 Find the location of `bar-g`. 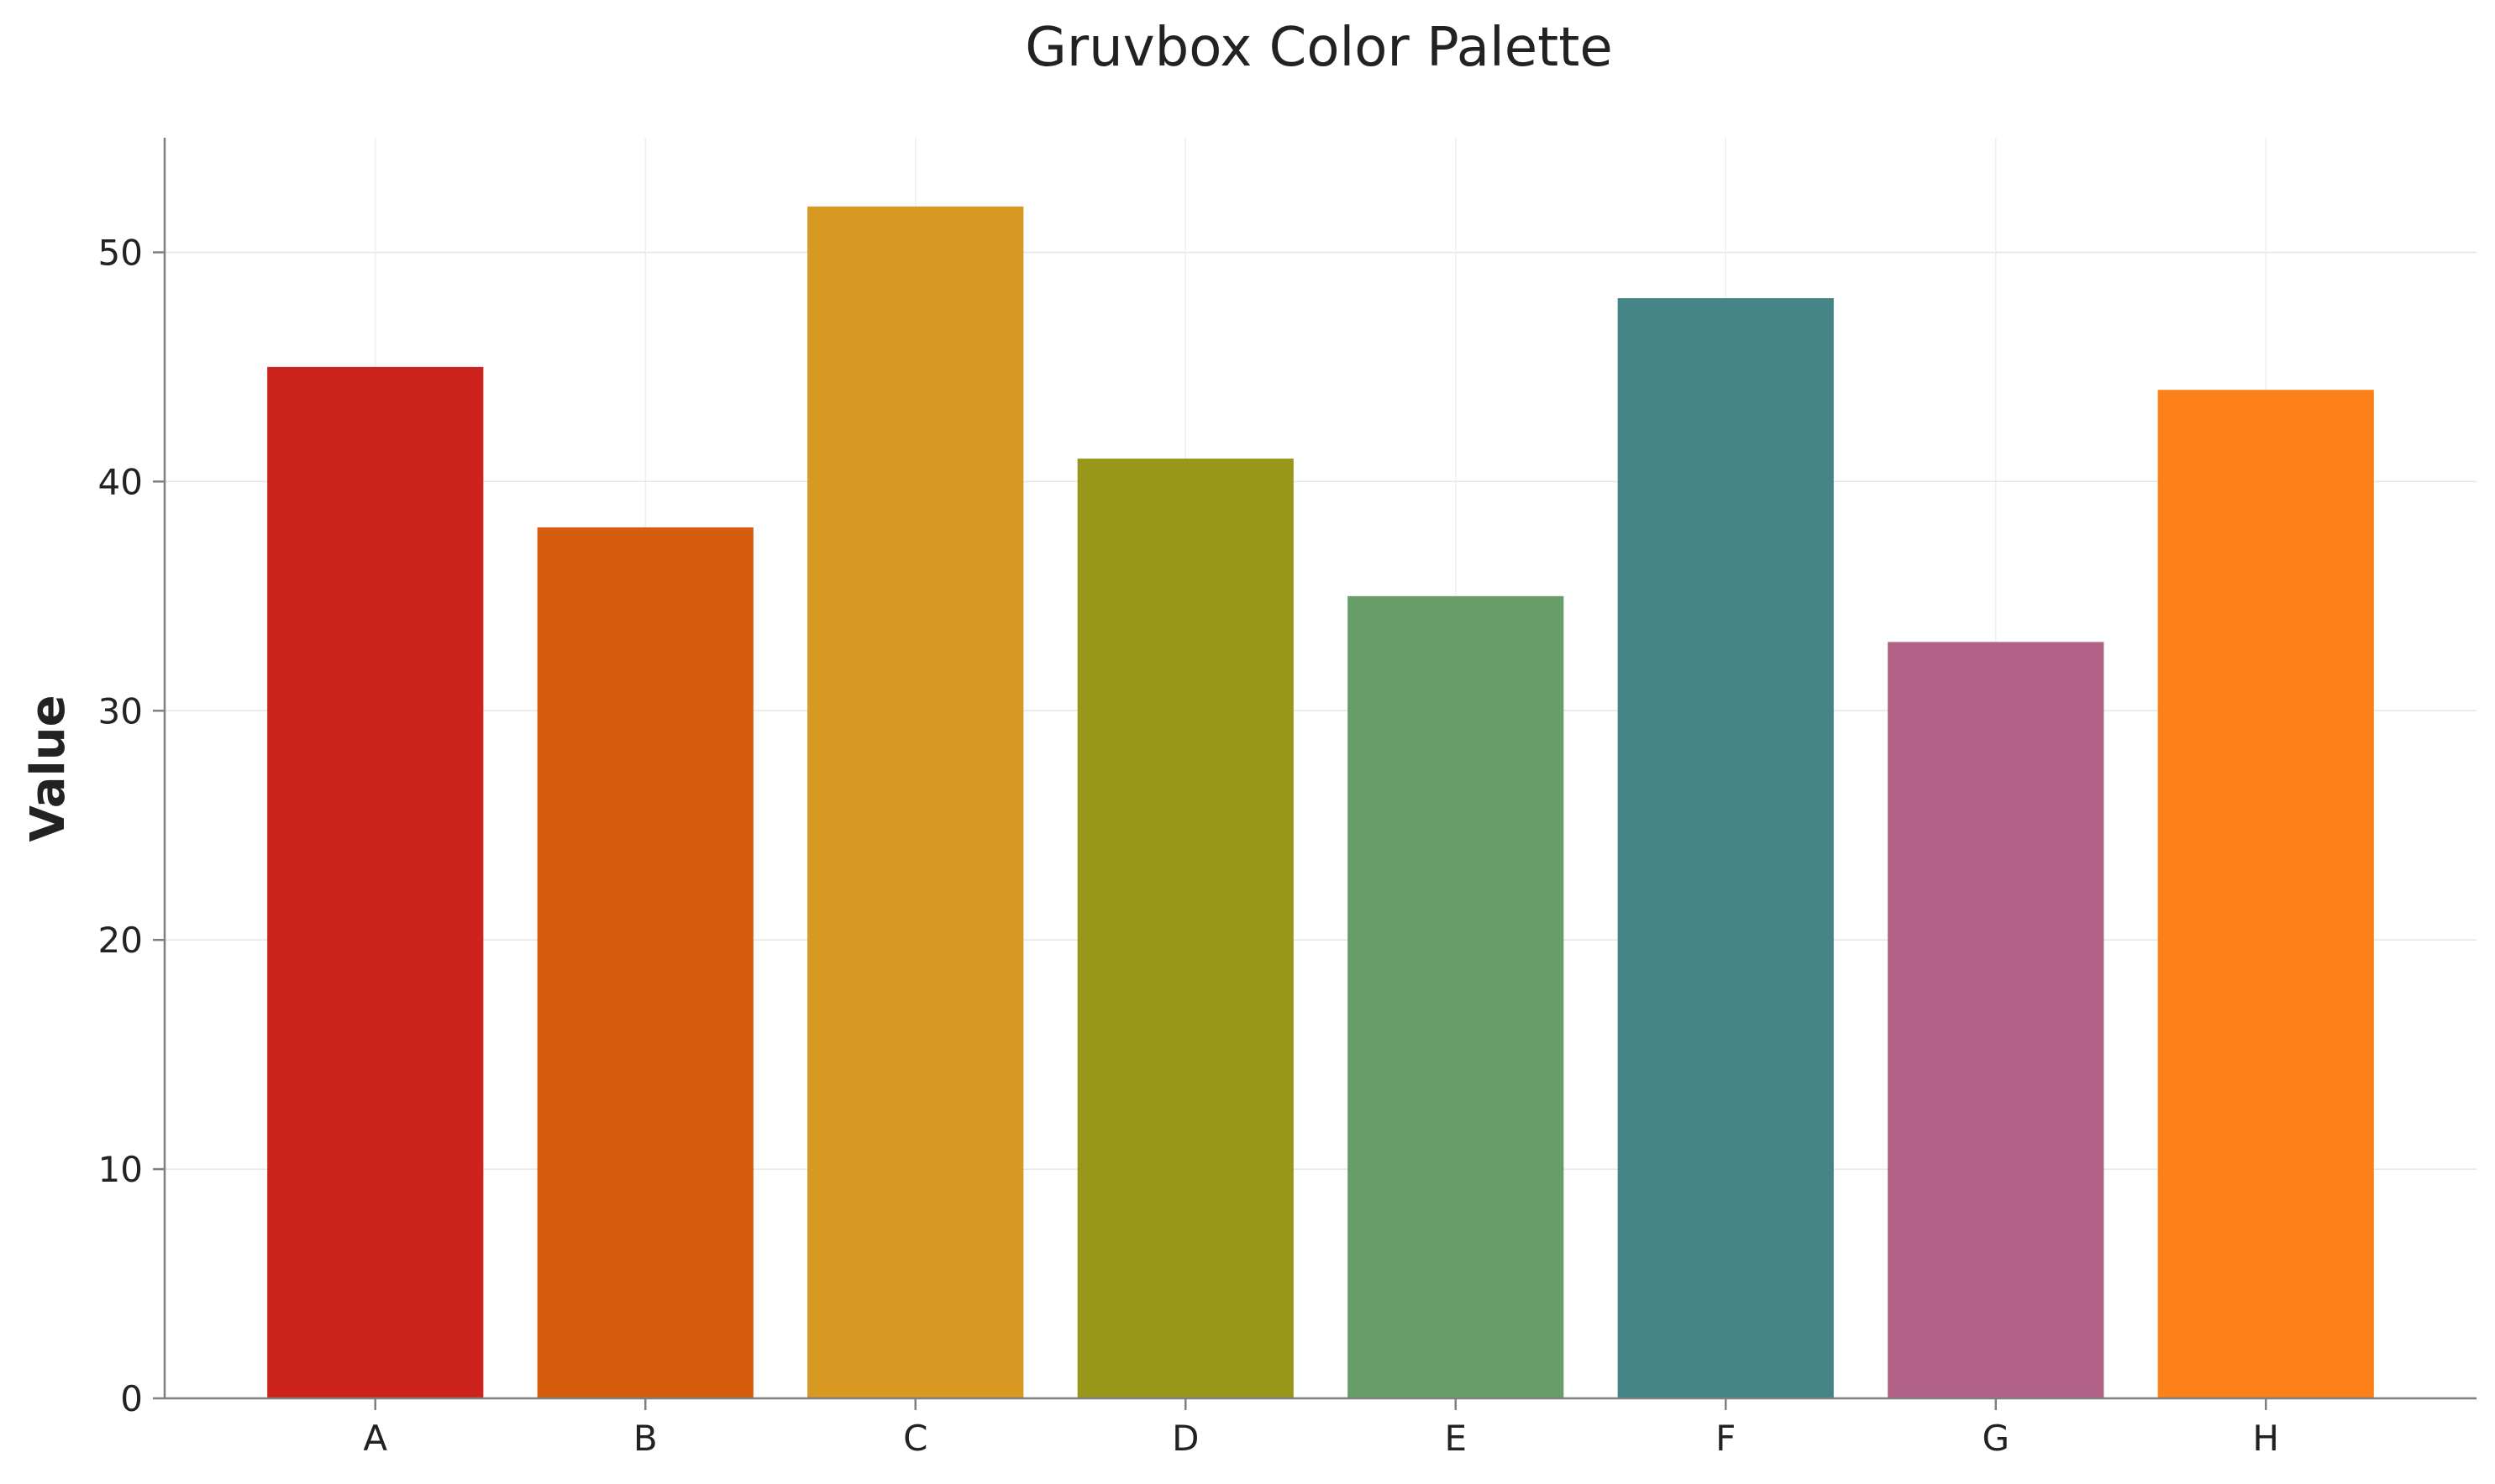

bar-g is located at coordinates (1996, 1020).